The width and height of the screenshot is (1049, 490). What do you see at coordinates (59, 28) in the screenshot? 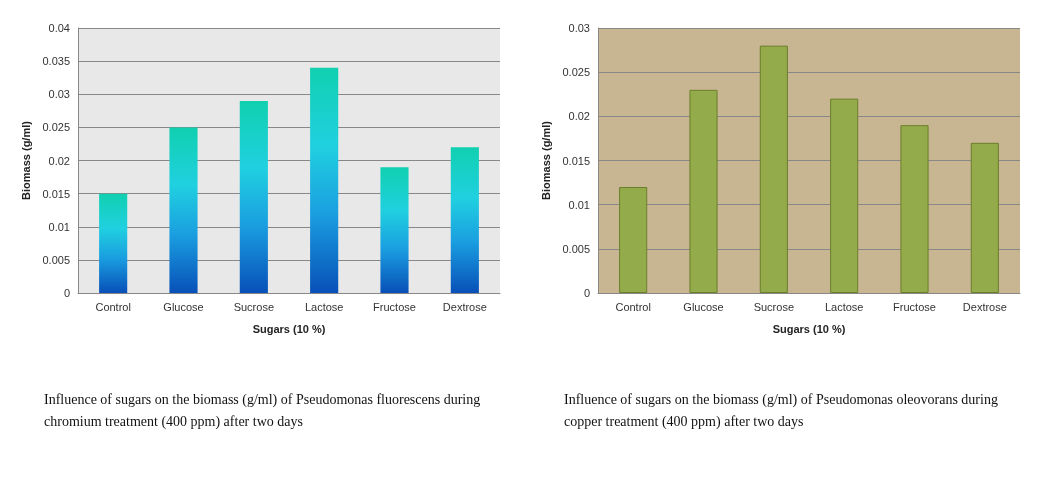
I see `y-tick-label: 0.04` at bounding box center [59, 28].